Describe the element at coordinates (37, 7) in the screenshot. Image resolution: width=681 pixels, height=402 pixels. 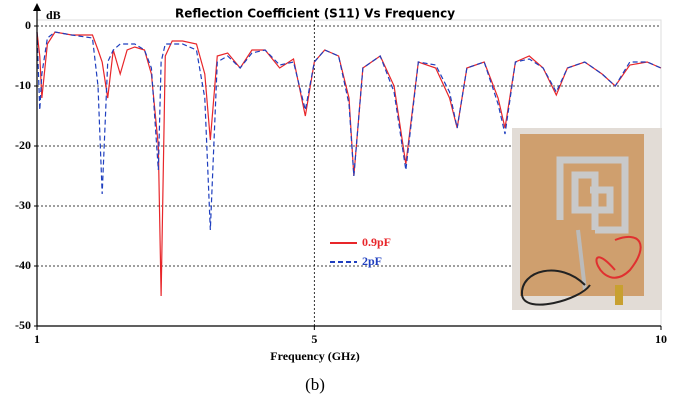
I see `axis-arrow` at that location.